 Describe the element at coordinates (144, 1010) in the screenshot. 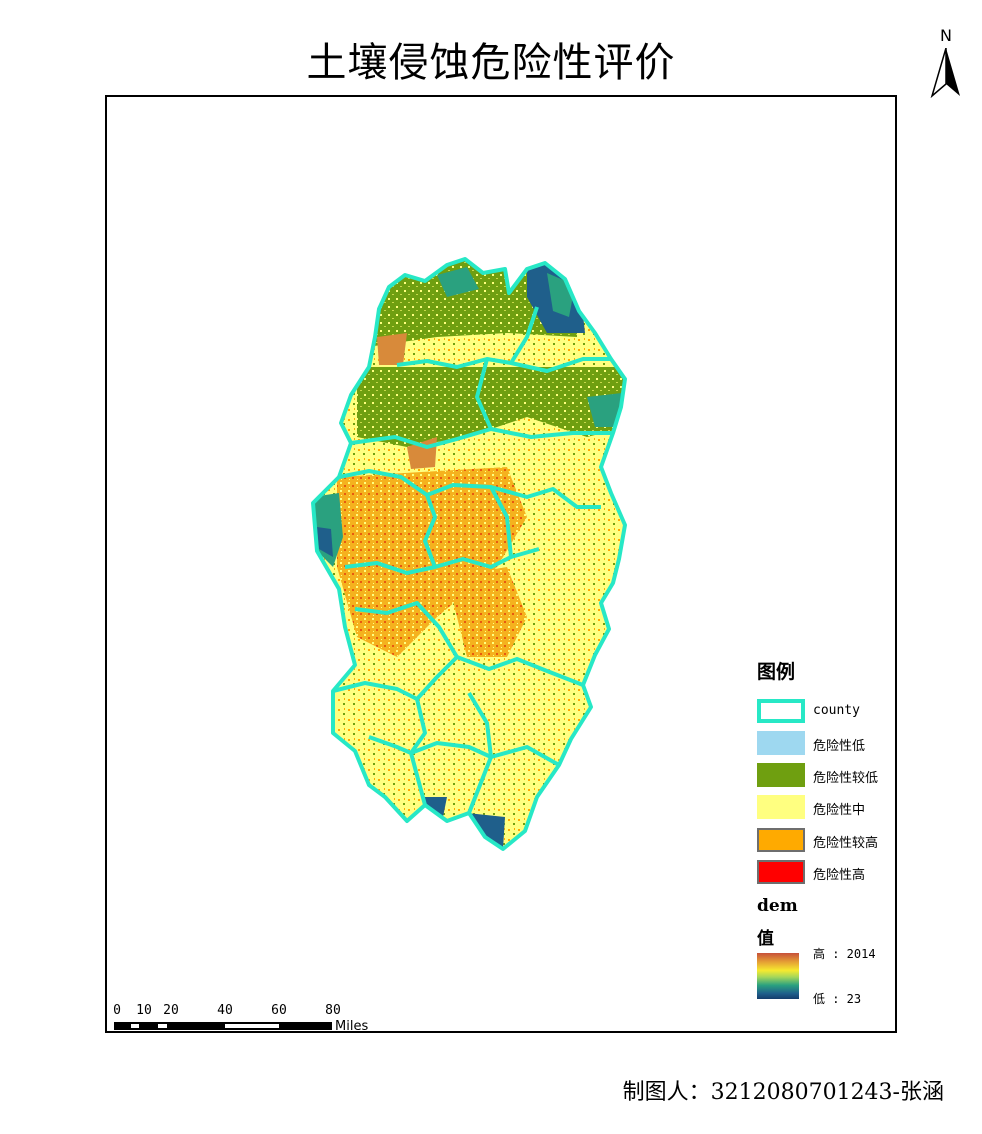

I see `scale-tick-10: 10` at that location.